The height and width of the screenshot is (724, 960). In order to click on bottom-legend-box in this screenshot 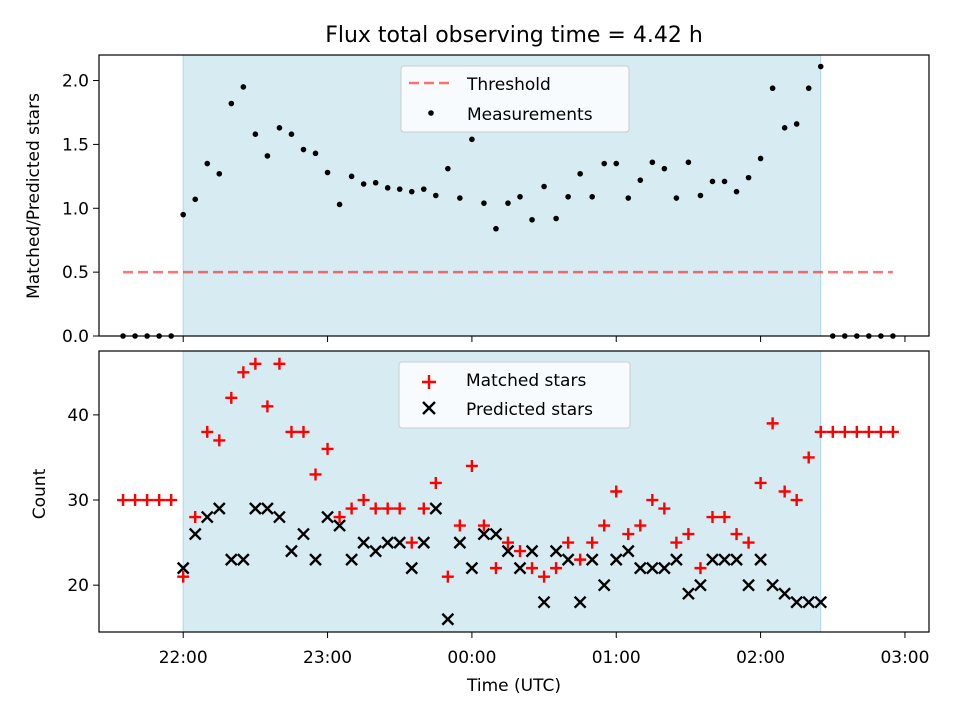, I will do `click(514, 395)`.